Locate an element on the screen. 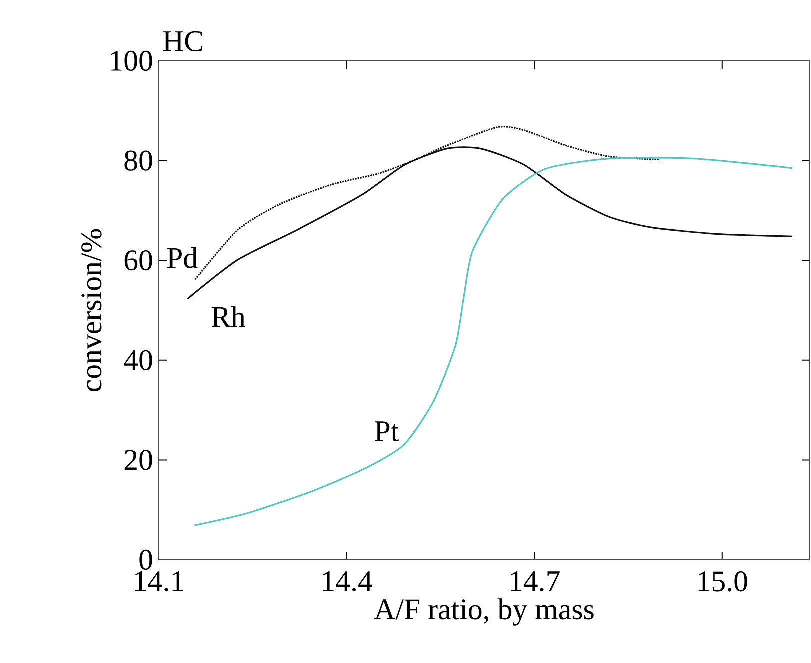 The width and height of the screenshot is (811, 663). series-label: Pd is located at coordinates (182, 257).